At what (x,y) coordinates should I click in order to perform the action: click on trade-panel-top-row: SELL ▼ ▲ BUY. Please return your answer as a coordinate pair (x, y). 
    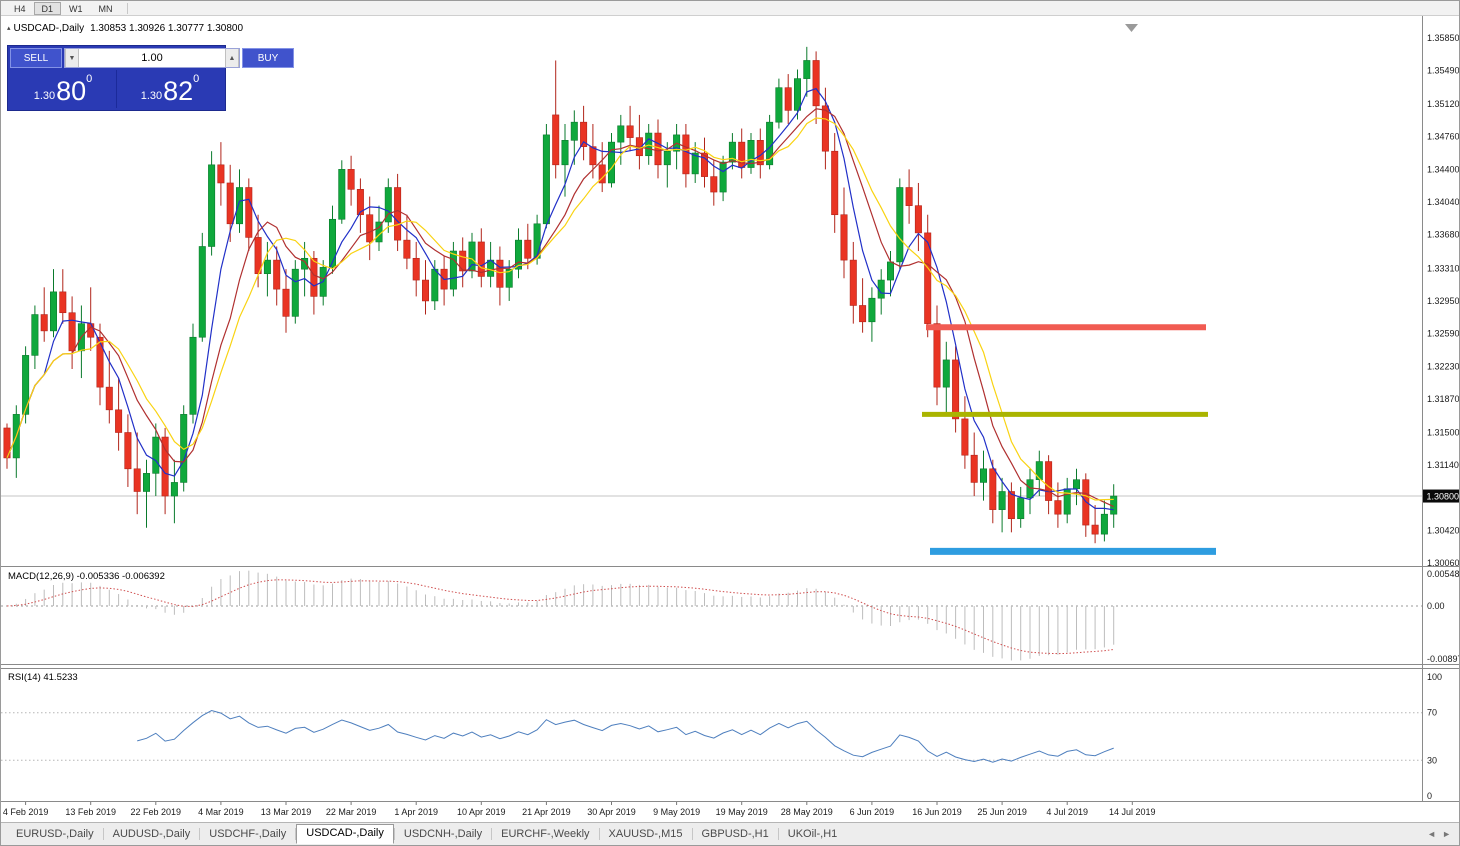
    Looking at the image, I should click on (152, 58).